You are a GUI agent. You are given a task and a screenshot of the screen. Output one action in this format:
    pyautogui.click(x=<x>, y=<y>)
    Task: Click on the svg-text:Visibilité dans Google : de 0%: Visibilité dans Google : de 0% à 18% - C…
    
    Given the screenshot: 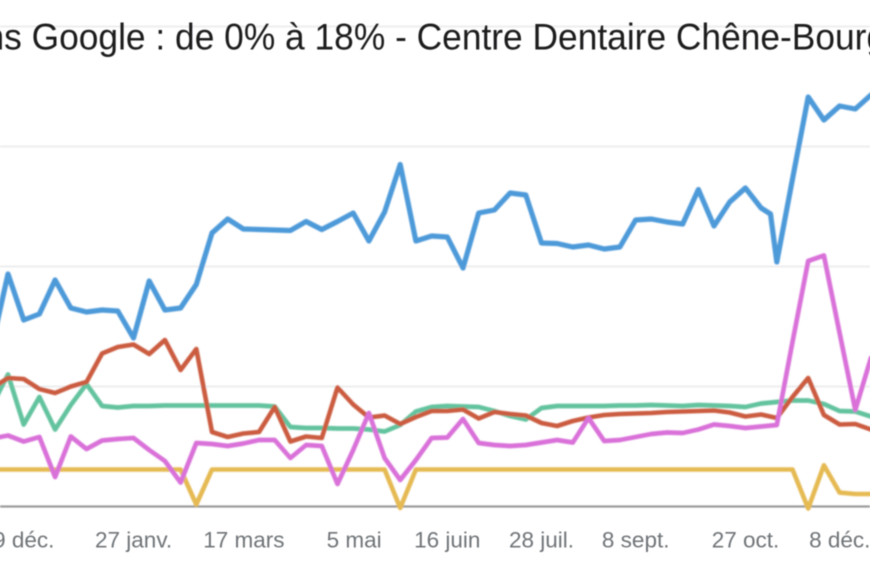 What is the action you would take?
    pyautogui.click(x=435, y=36)
    